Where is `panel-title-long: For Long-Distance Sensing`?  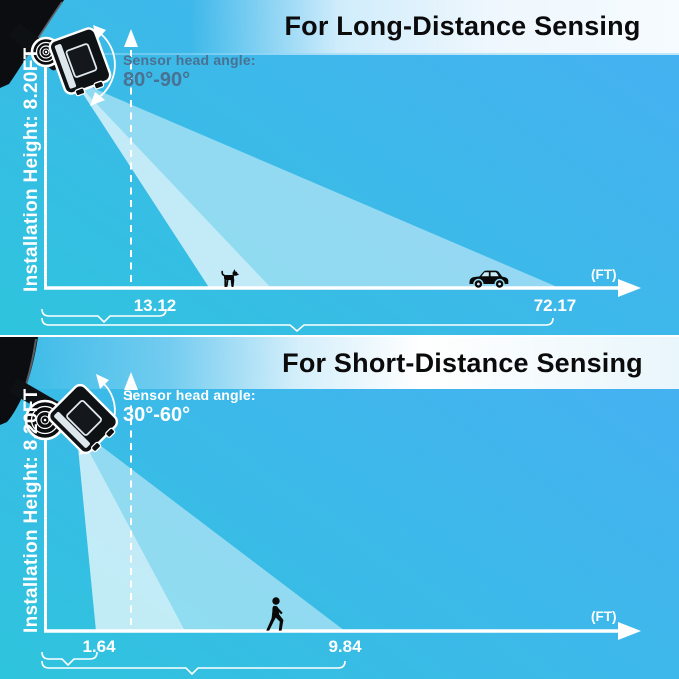
panel-title-long: For Long-Distance Sensing is located at coordinates (462, 26).